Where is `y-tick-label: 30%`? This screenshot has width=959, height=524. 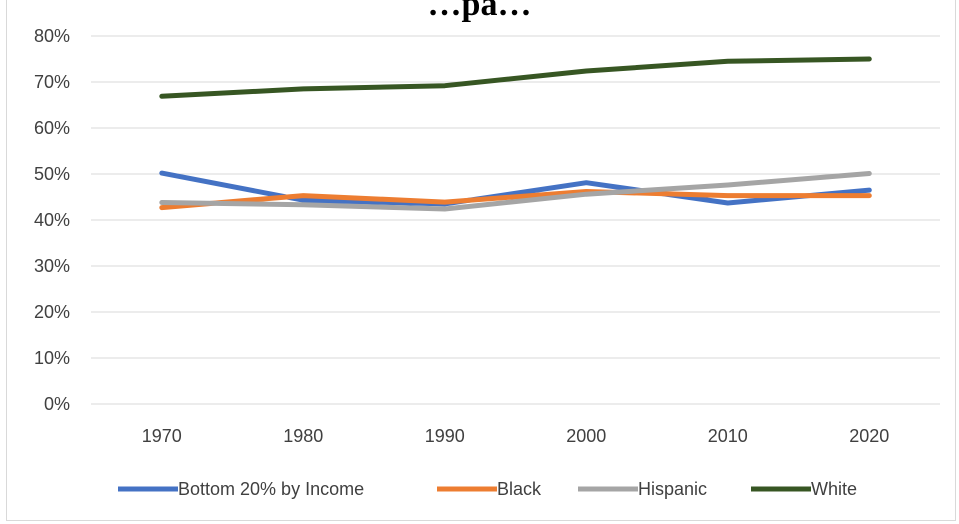
y-tick-label: 30% is located at coordinates (52, 266).